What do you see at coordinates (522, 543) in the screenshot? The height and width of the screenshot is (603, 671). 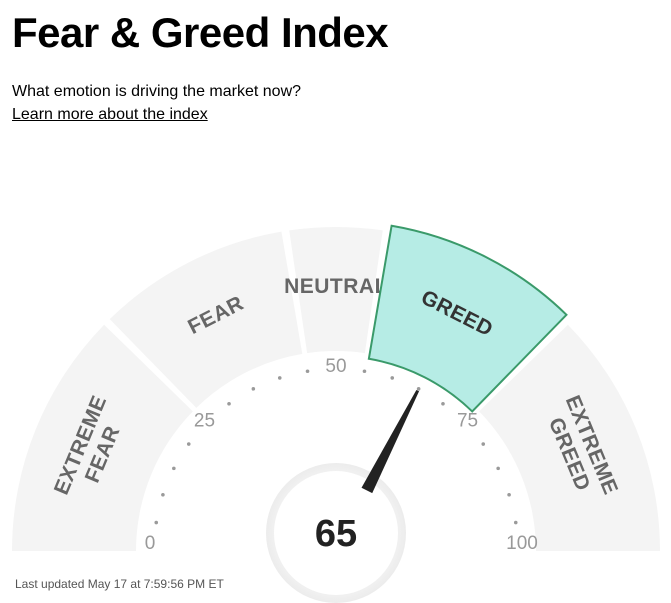 I see `tick-label-100: 100` at bounding box center [522, 543].